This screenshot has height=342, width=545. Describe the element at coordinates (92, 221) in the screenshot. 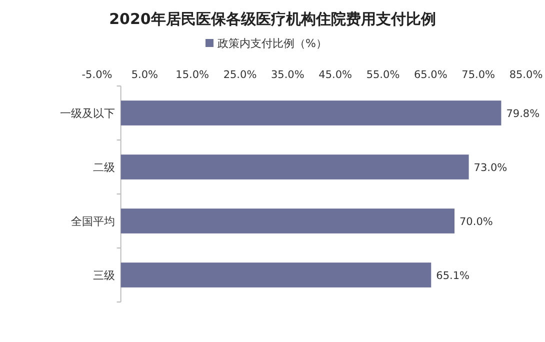

I see `y-tick-label: 全国平均` at that location.